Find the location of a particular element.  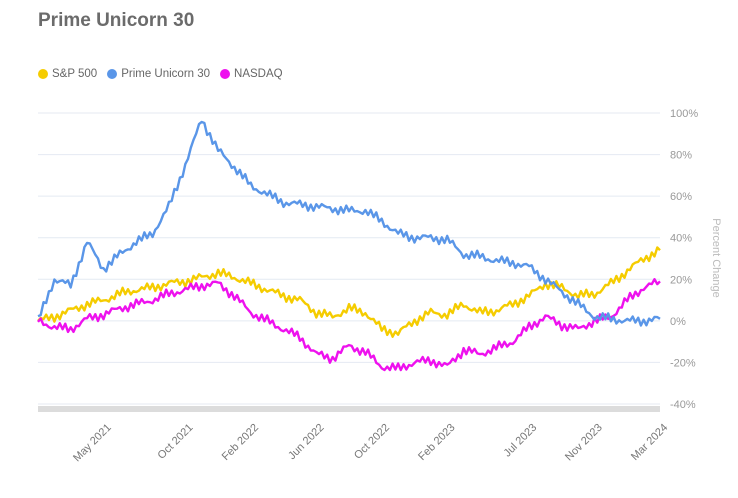

legend-label-prime-unicorn: Prime Unicorn 30 is located at coordinates (166, 74).